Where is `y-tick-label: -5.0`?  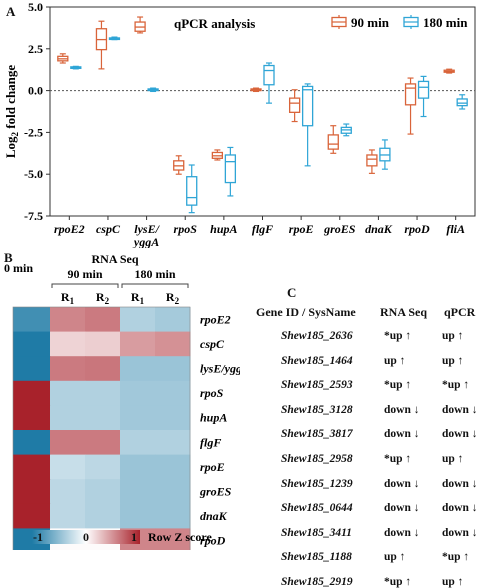 y-tick-label: -5.0 is located at coordinates (33, 174).